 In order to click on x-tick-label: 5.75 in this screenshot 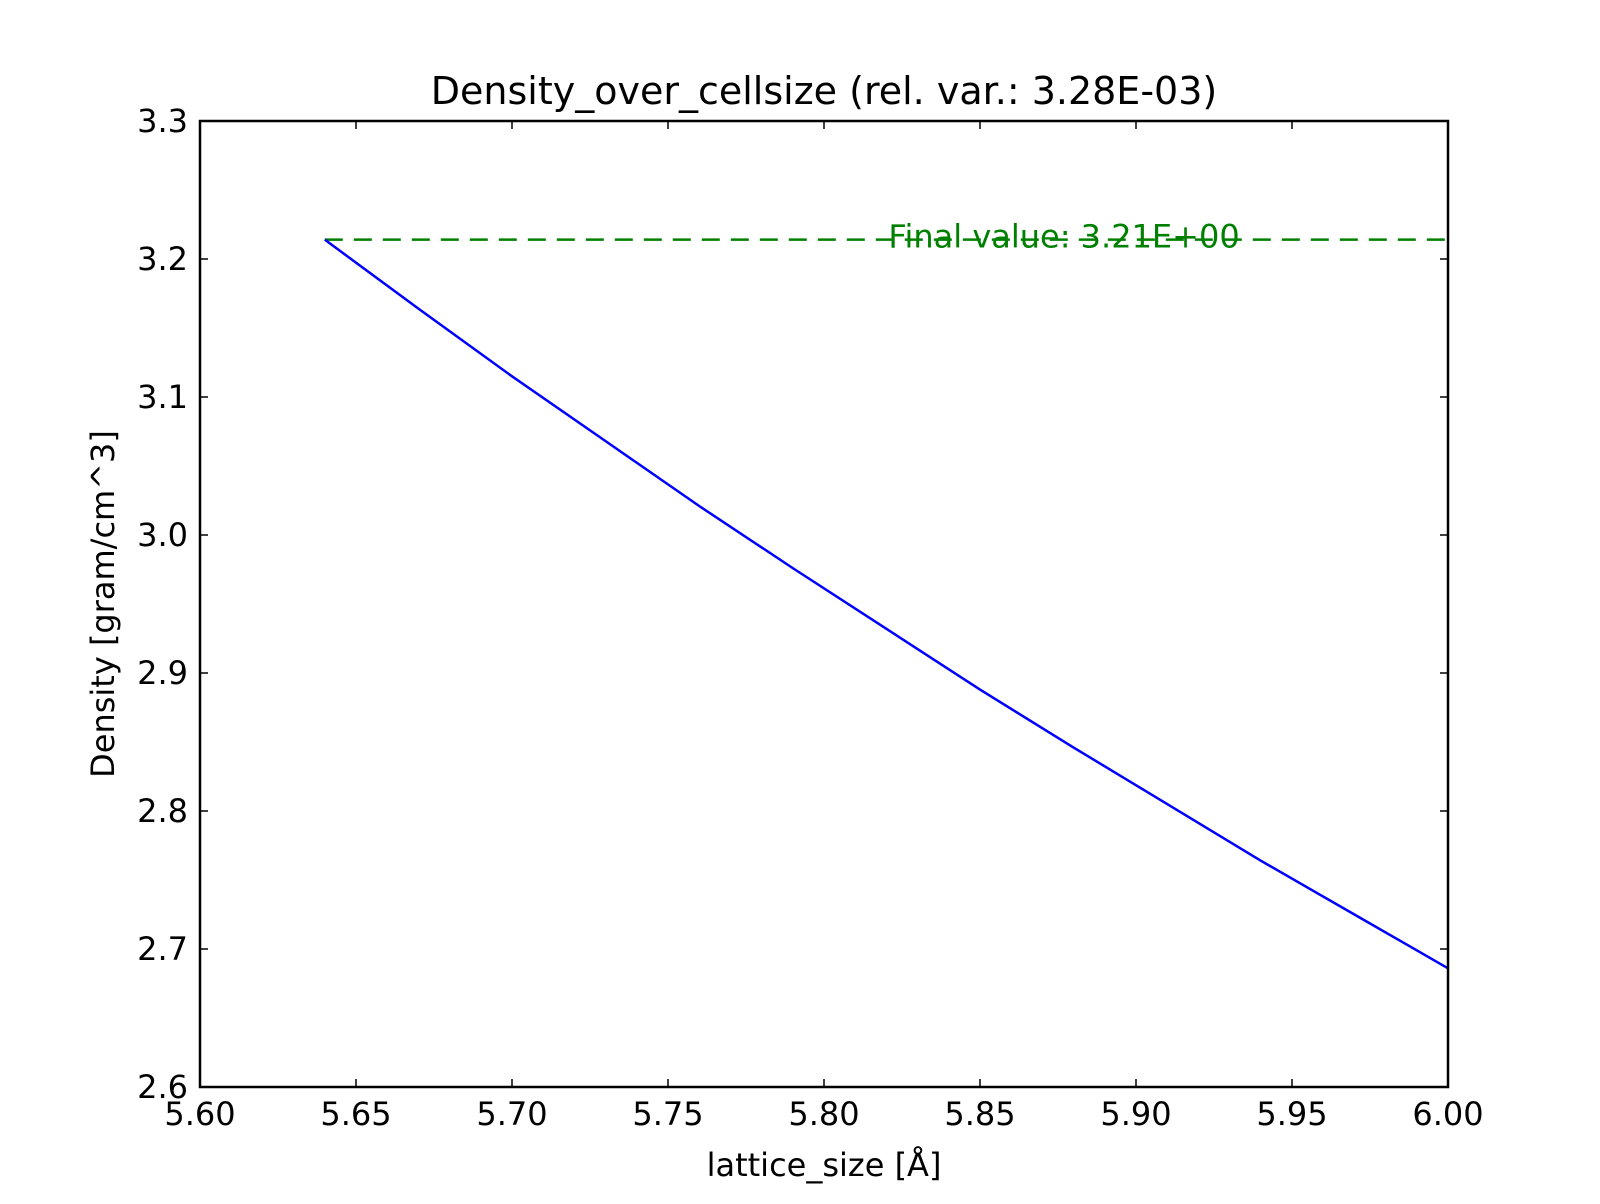, I will do `click(667, 1114)`.